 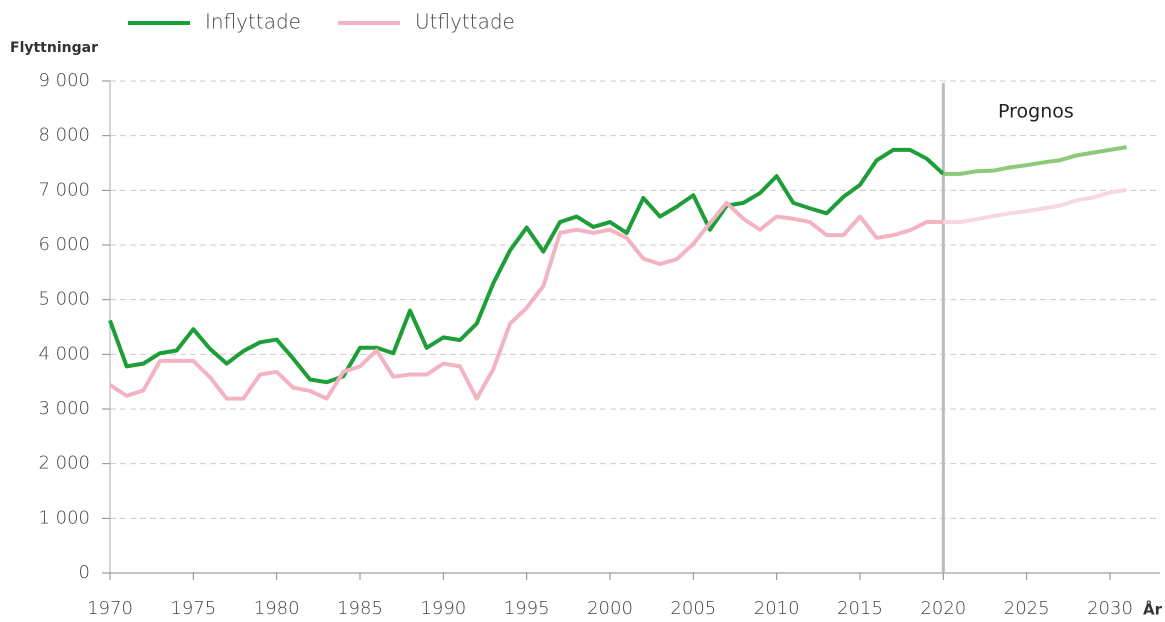 What do you see at coordinates (64, 463) in the screenshot?
I see `y-tick-label: 2 000` at bounding box center [64, 463].